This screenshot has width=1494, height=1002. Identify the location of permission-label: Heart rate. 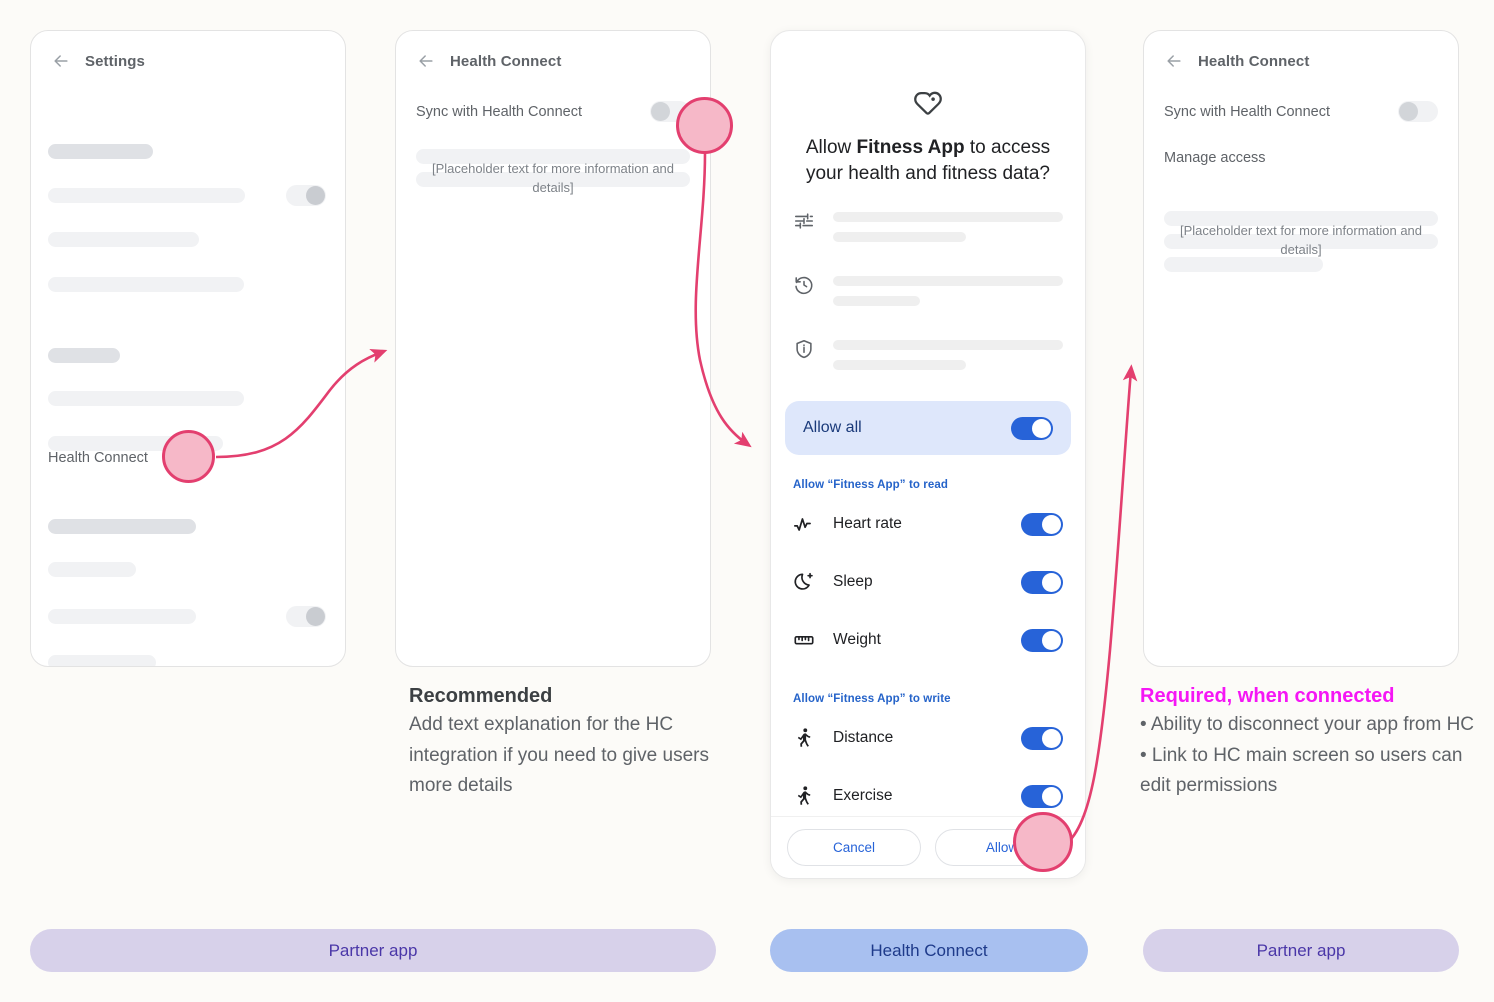
(867, 523).